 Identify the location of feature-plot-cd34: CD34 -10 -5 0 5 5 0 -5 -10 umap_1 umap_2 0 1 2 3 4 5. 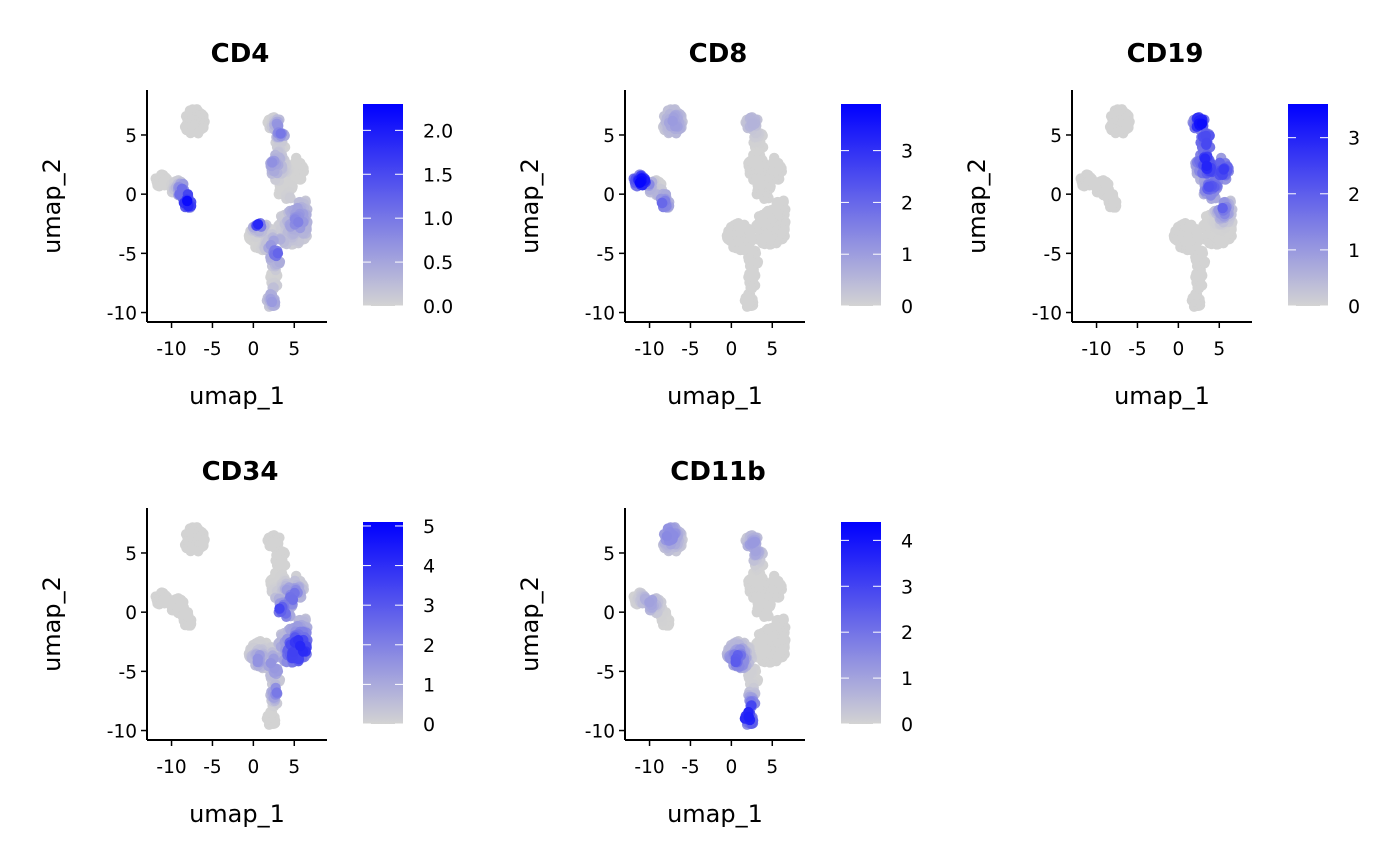
(236, 642).